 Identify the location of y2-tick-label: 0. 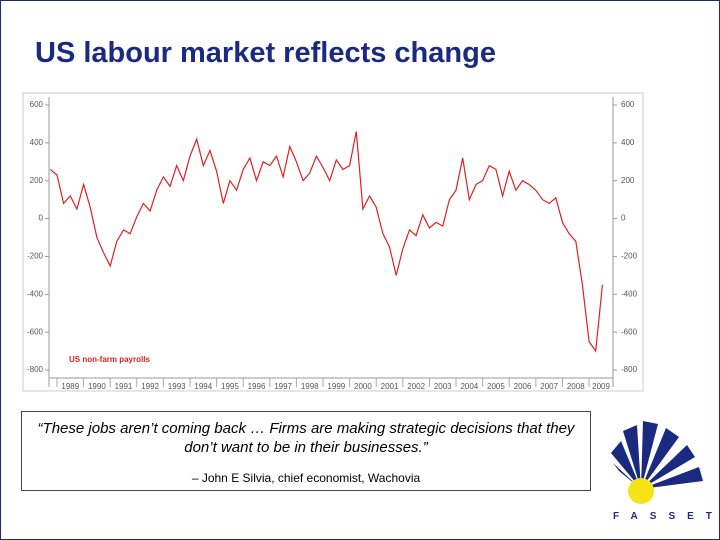
(623, 218).